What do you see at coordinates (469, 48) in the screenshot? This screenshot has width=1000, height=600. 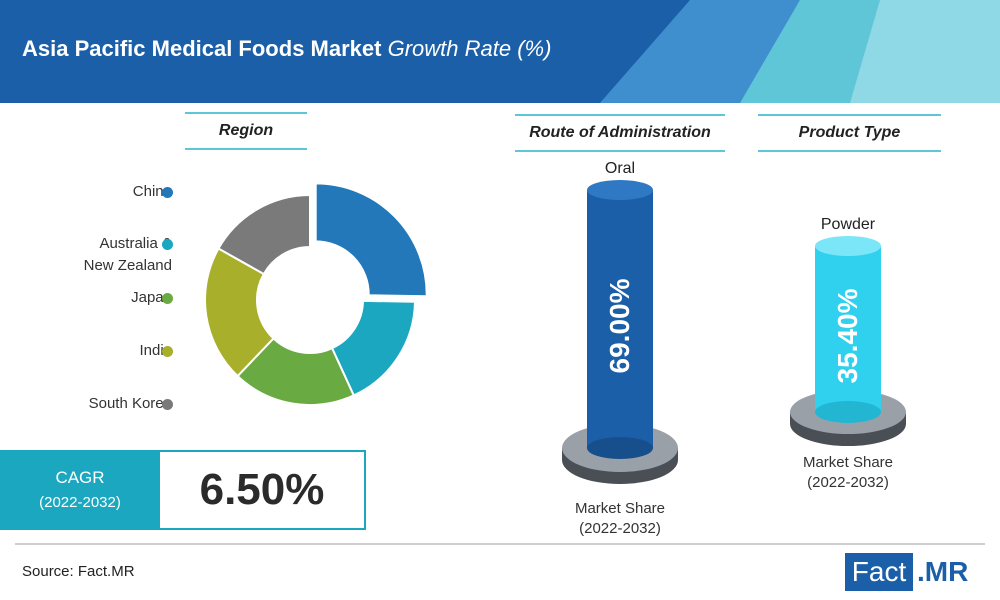 I see `title-light: Growth Rate (%)` at bounding box center [469, 48].